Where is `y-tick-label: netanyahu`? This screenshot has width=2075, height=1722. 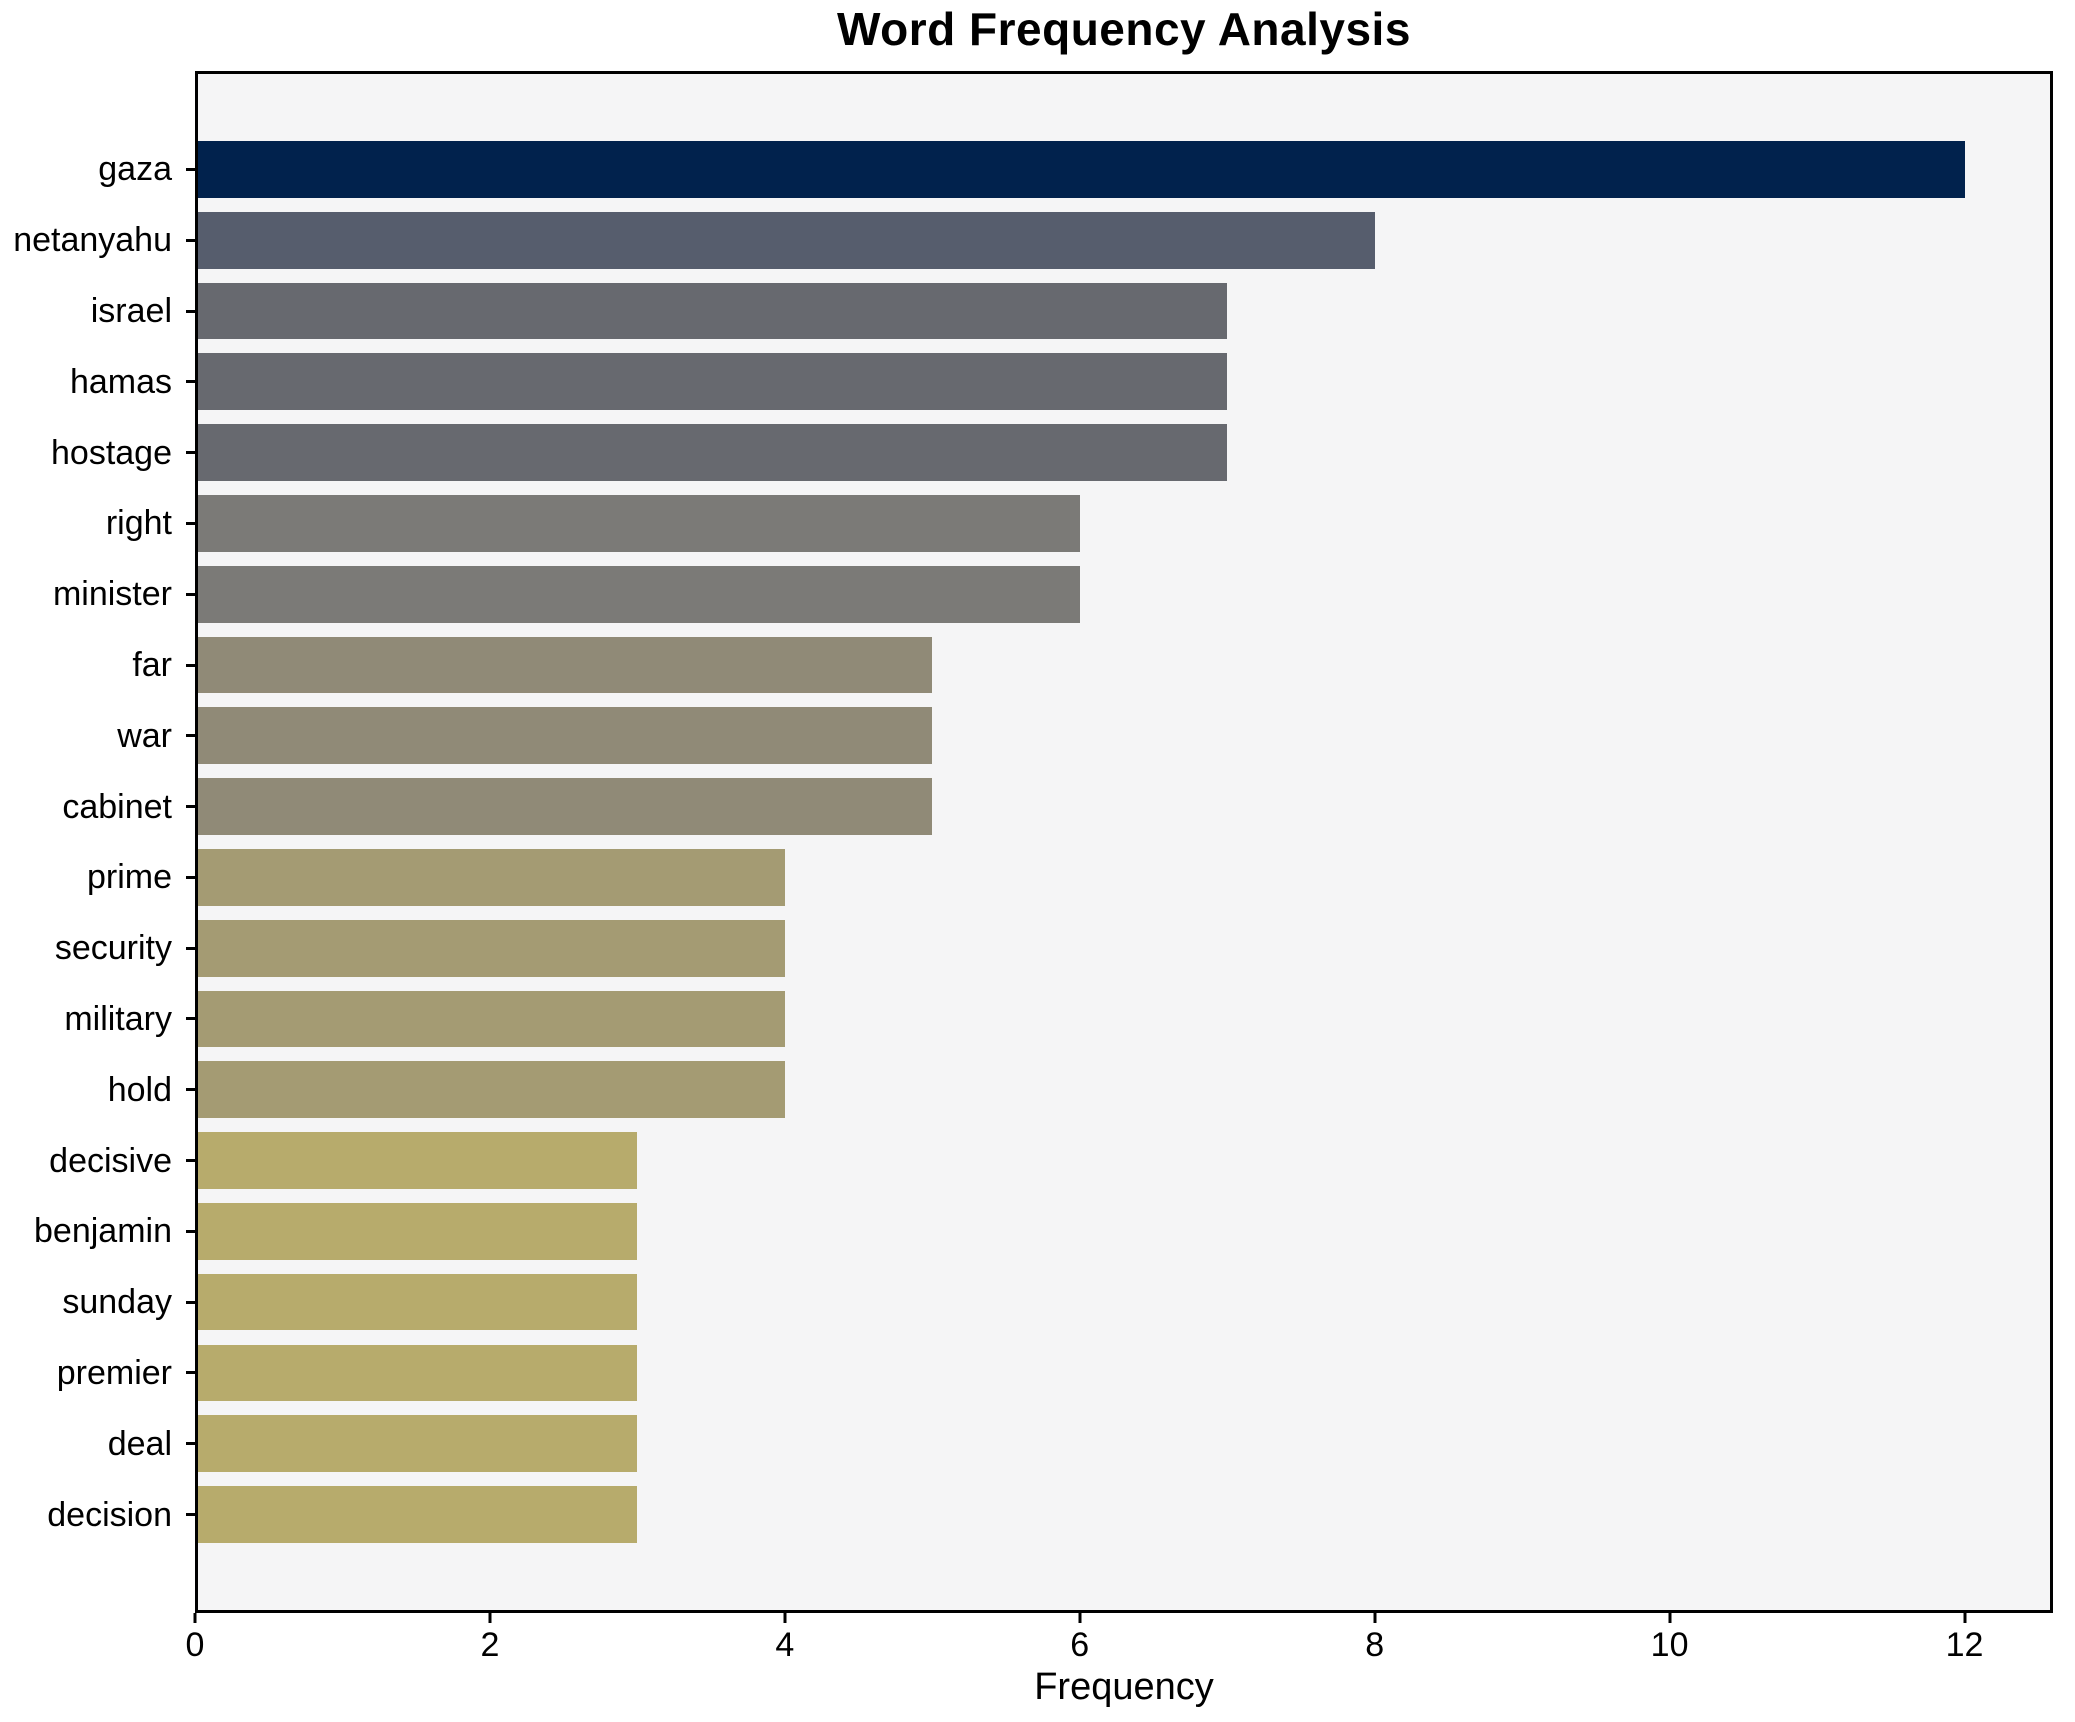 y-tick-label: netanyahu is located at coordinates (92, 240).